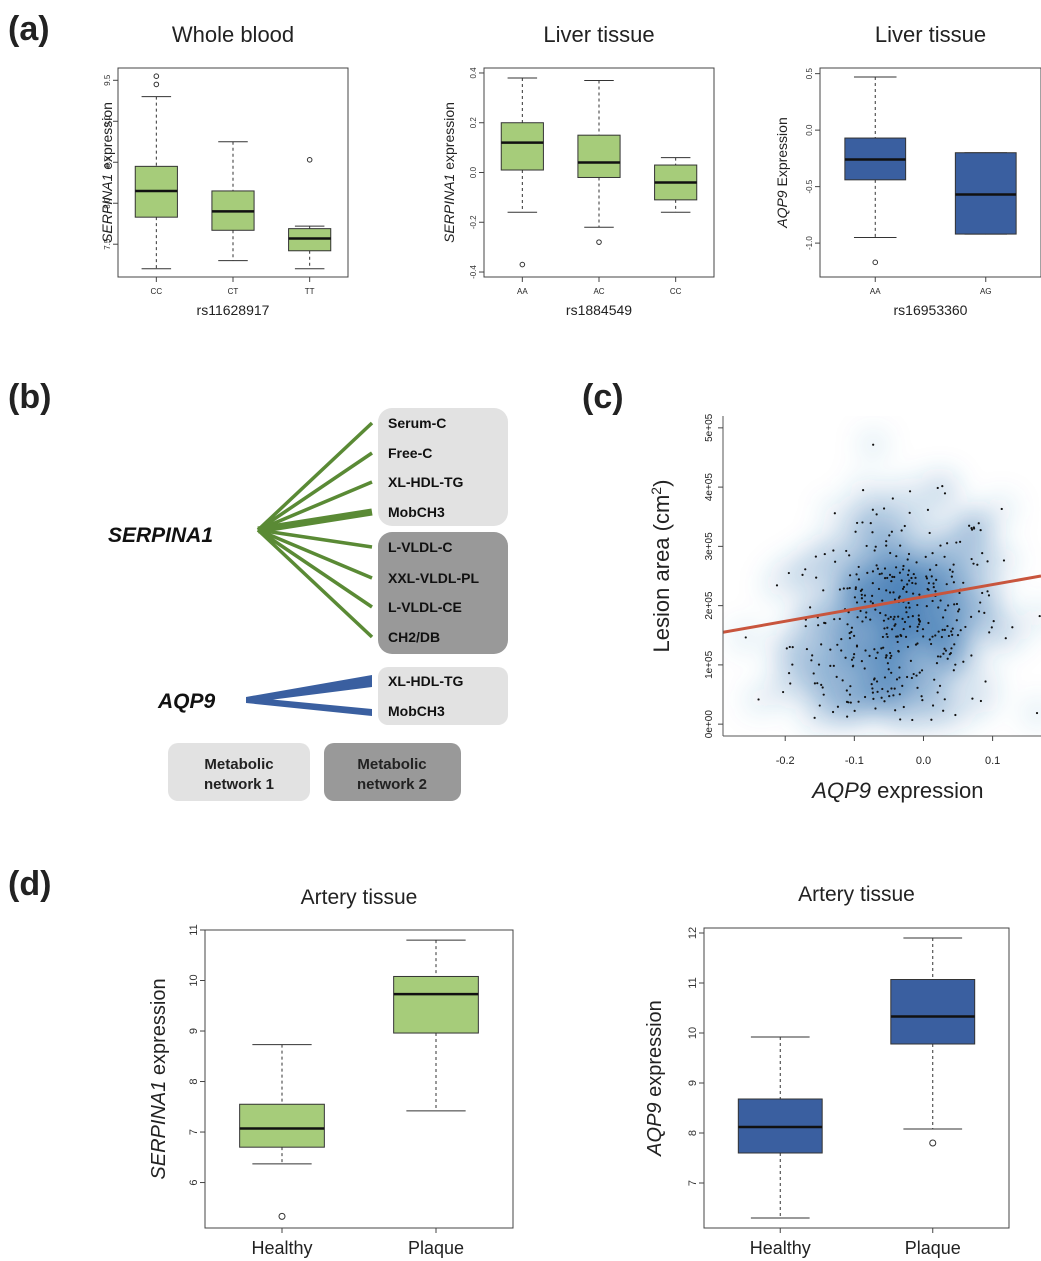 This screenshot has height=1261, width=1041. I want to click on density-blob, so click(1033, 616).